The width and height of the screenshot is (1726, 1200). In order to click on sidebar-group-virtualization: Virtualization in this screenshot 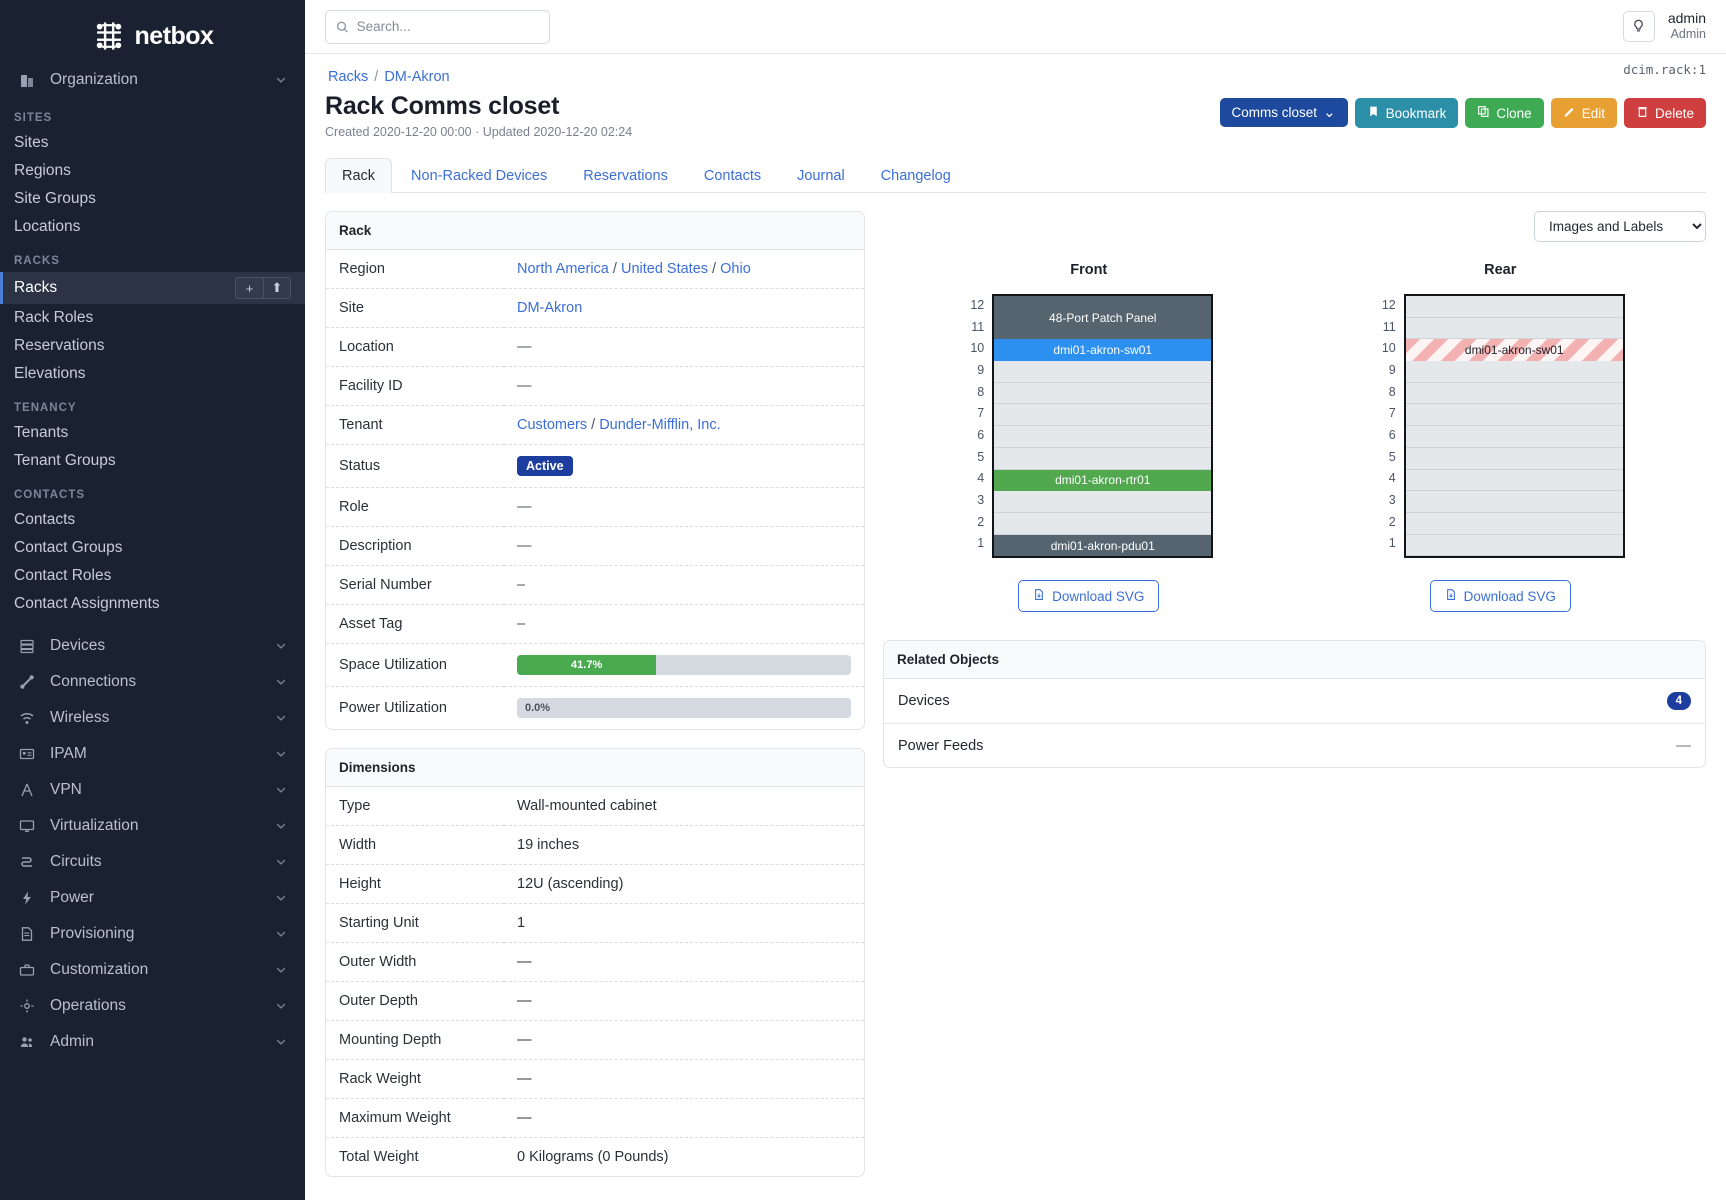, I will do `click(152, 826)`.